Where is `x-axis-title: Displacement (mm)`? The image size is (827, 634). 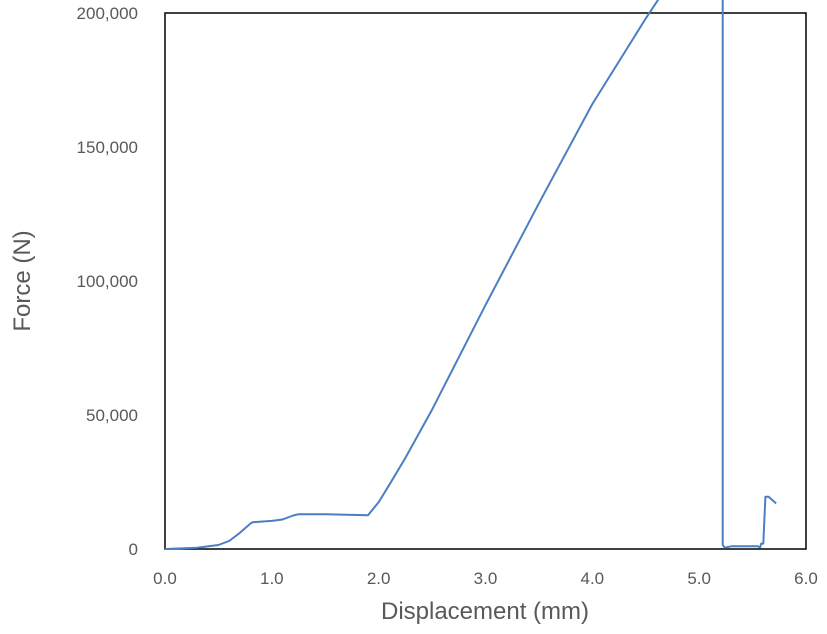
x-axis-title: Displacement (mm) is located at coordinates (485, 611).